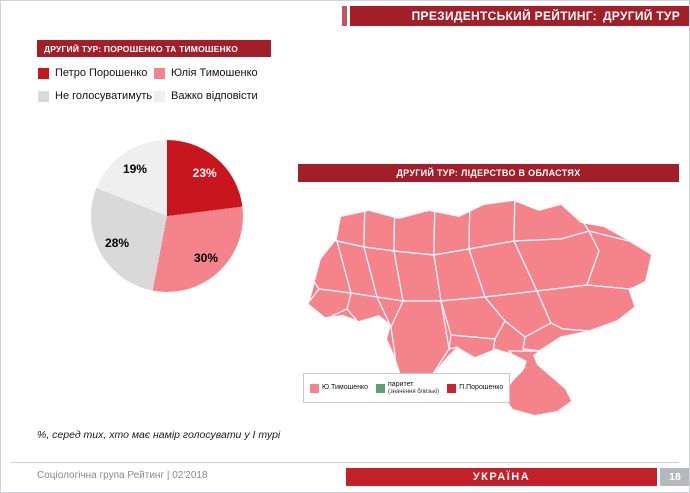  I want to click on page-number: 18, so click(674, 477).